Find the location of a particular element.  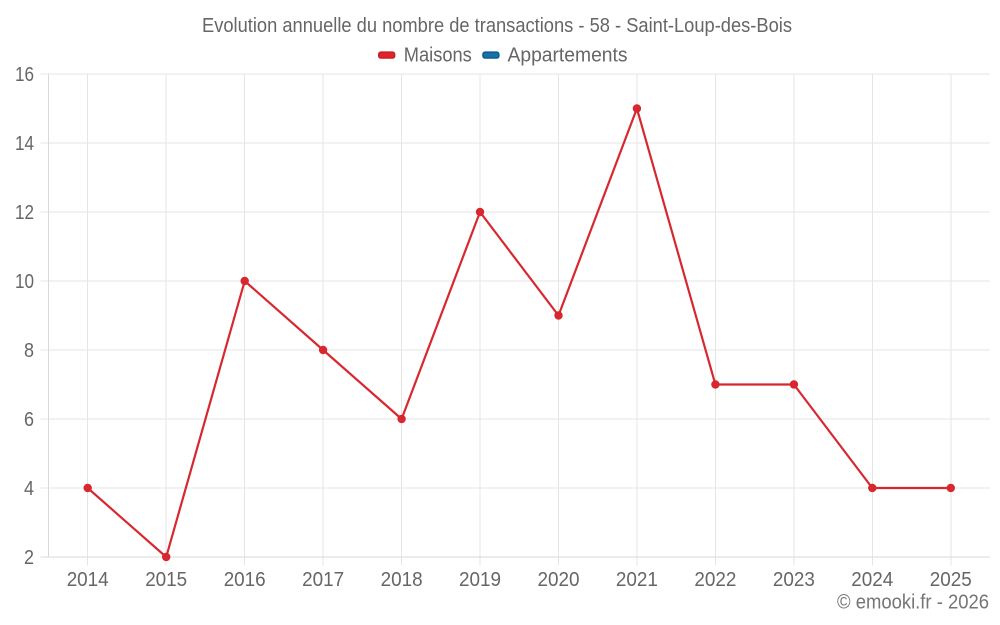

svg-text: 12 is located at coordinates (24, 213).